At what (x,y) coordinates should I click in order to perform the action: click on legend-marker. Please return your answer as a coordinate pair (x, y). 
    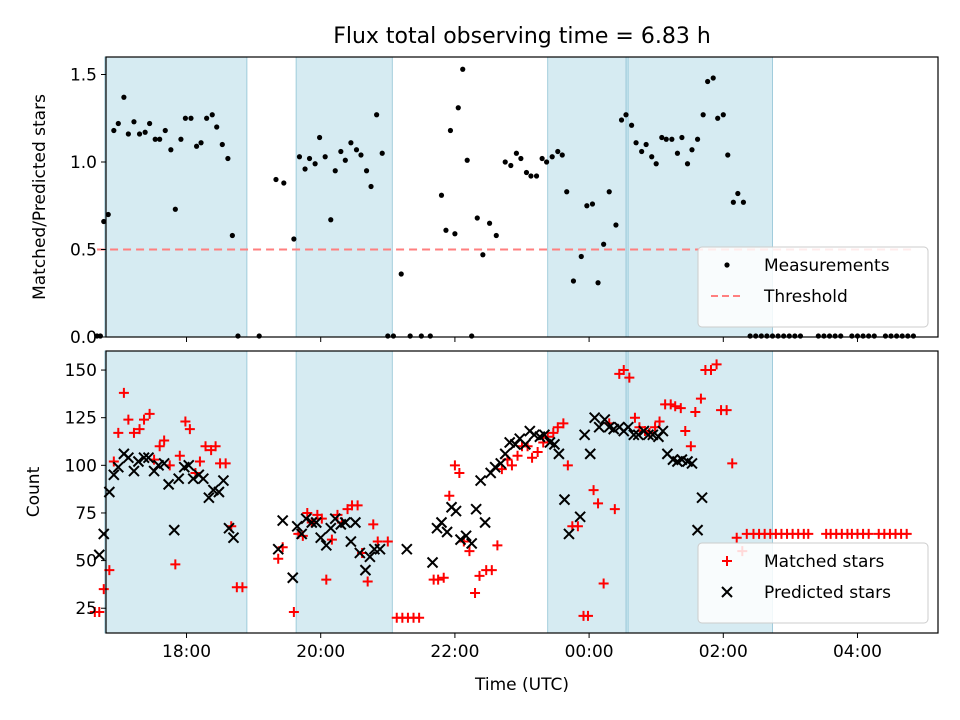
    Looking at the image, I should click on (727, 265).